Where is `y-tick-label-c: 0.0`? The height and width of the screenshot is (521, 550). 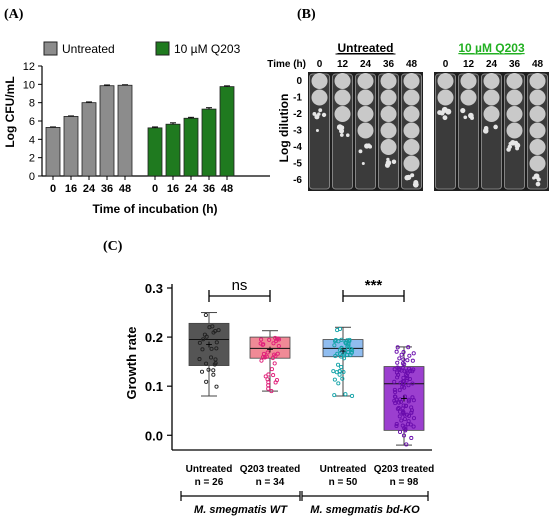
y-tick-label-c: 0.0 is located at coordinates (154, 435).